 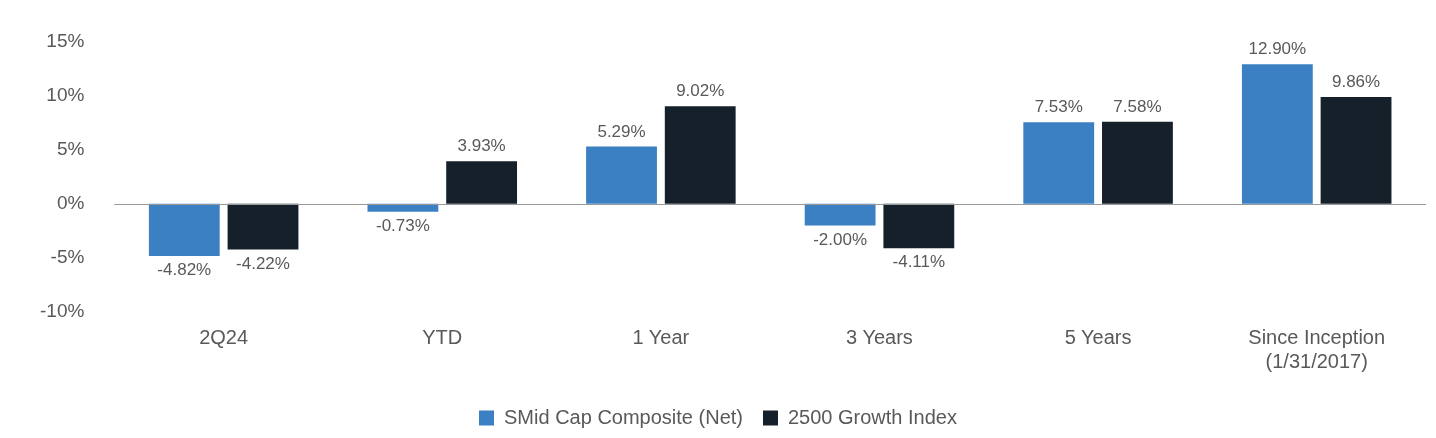 What do you see at coordinates (224, 336) in the screenshot?
I see `x-tick-label: 2Q24` at bounding box center [224, 336].